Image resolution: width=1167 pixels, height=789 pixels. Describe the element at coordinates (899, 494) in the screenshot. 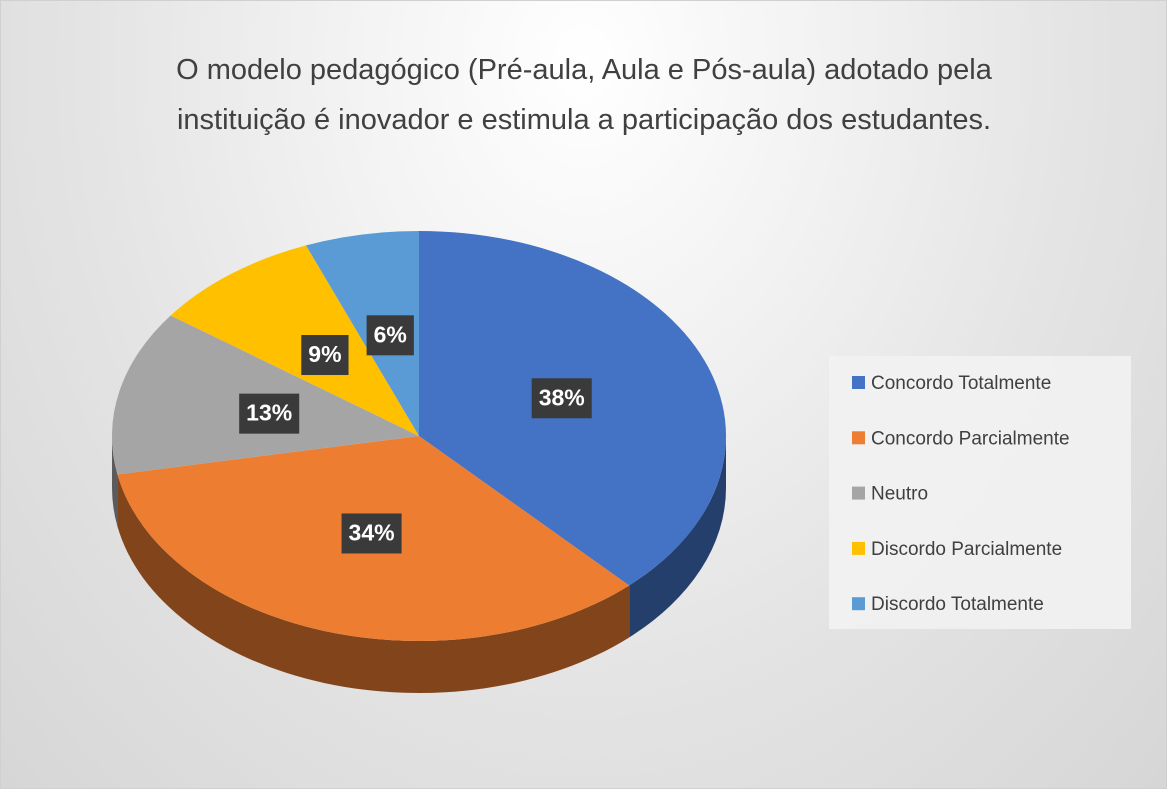

I see `legend-label: Neutro` at that location.